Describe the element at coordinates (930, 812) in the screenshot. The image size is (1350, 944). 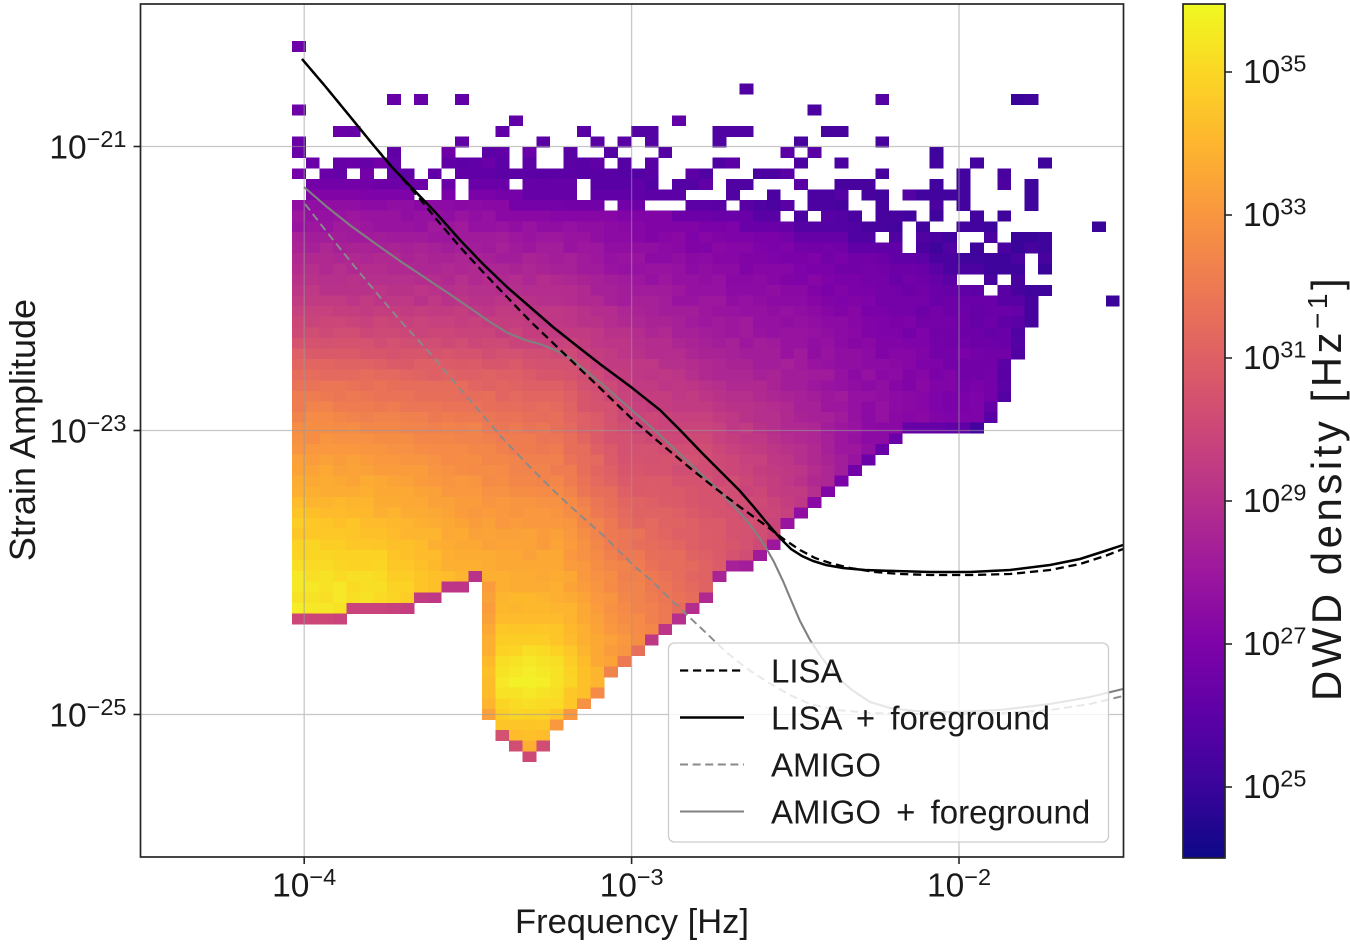
I see `svg-text: AMIGO + foreground` at that location.